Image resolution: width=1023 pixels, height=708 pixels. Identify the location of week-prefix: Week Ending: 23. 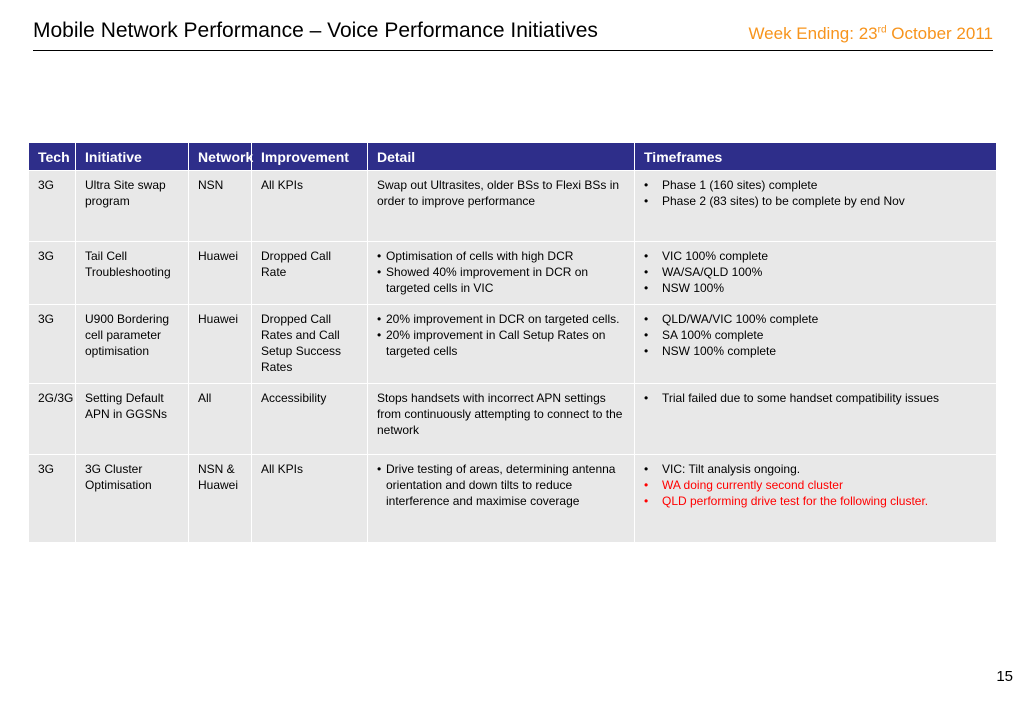
(813, 33).